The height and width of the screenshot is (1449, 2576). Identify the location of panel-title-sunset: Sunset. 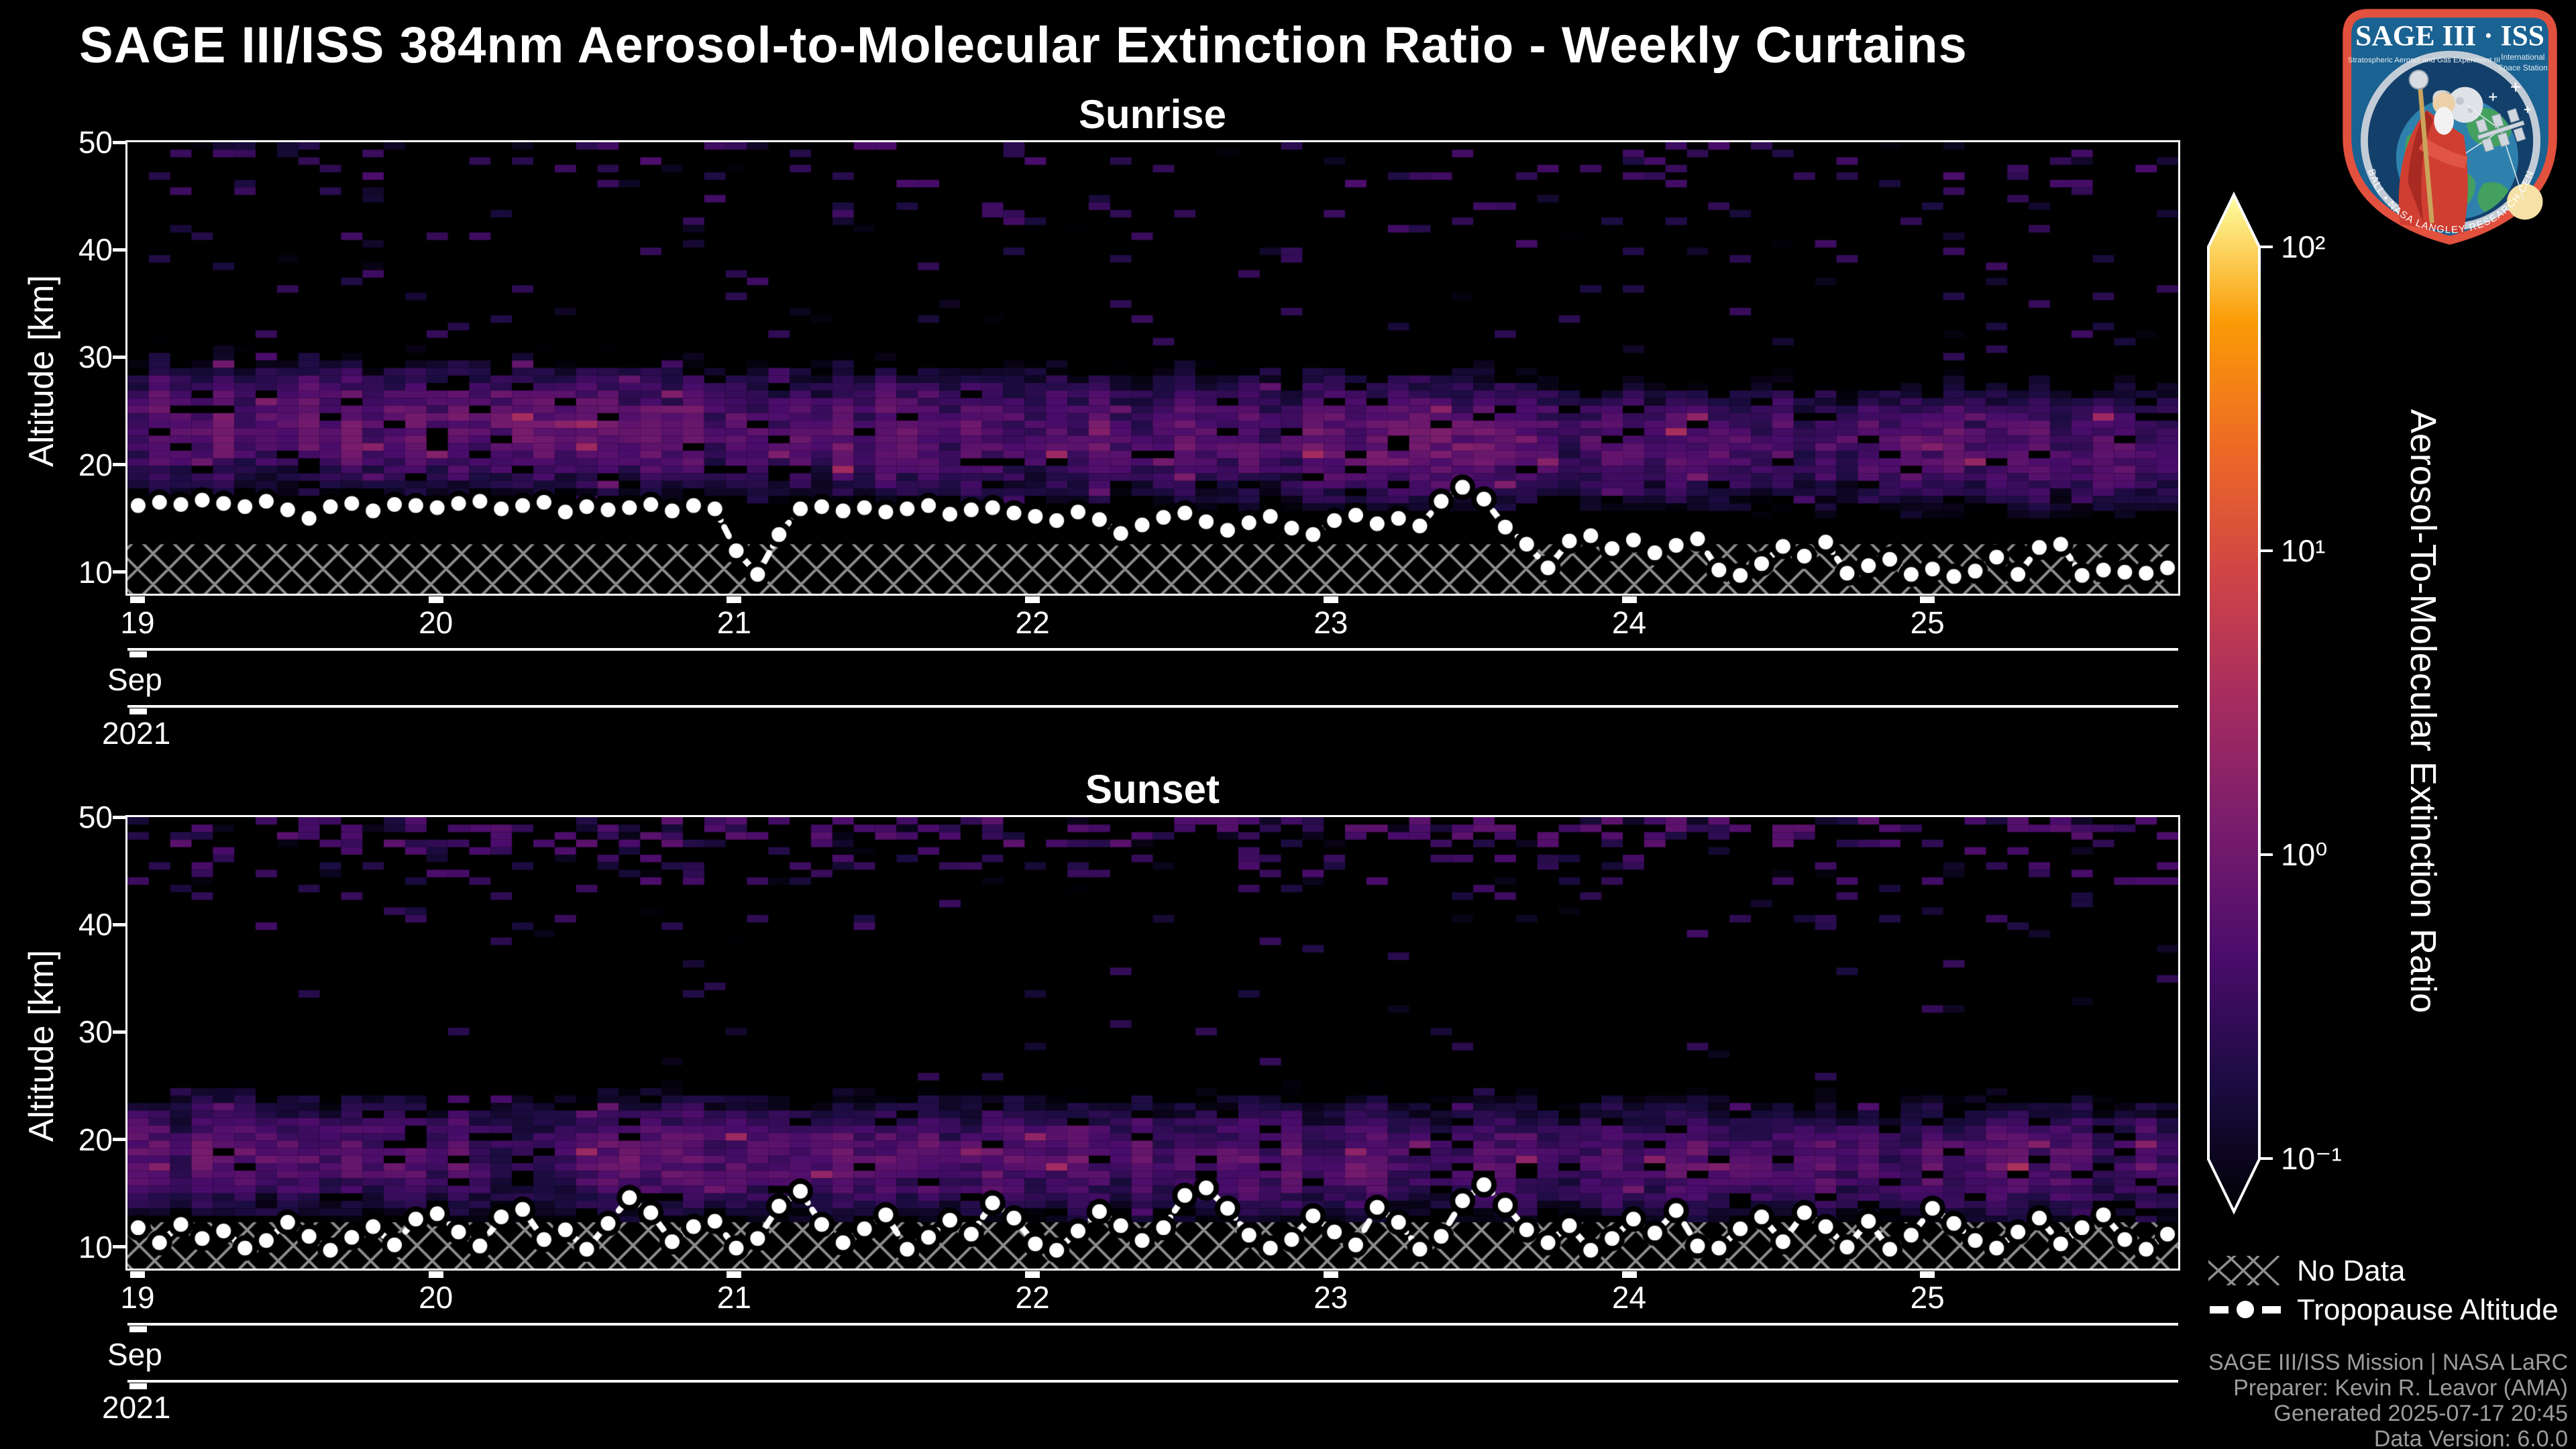
(1152, 789).